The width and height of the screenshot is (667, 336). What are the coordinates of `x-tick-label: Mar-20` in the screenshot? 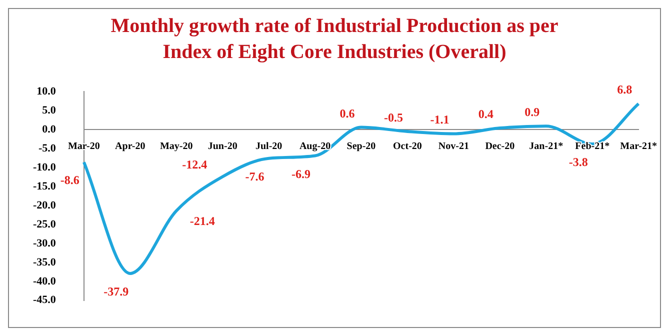 It's located at (84, 146).